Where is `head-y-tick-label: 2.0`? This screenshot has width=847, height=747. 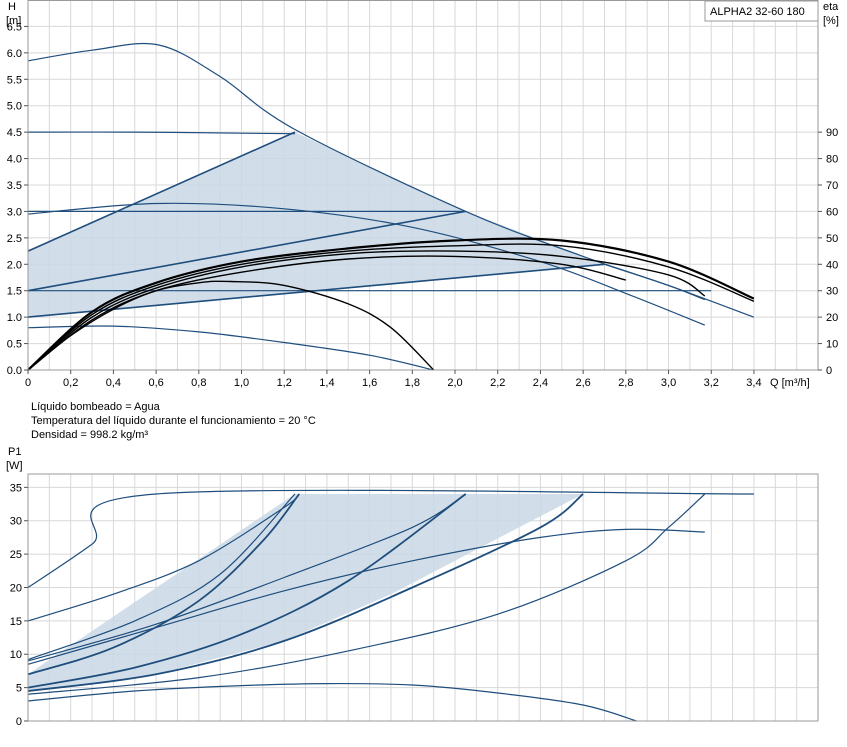 head-y-tick-label: 2.0 is located at coordinates (14, 265).